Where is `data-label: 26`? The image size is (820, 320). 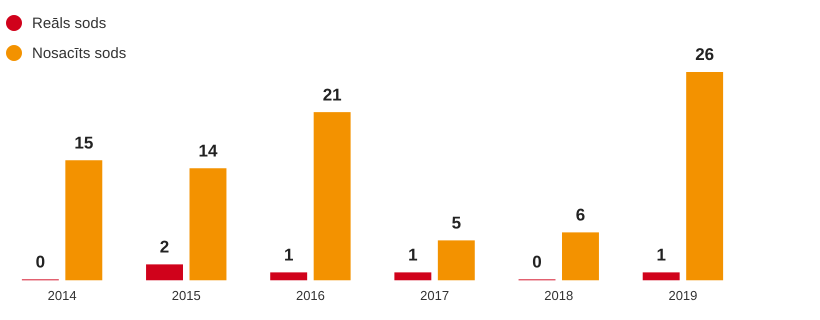 data-label: 26 is located at coordinates (704, 54).